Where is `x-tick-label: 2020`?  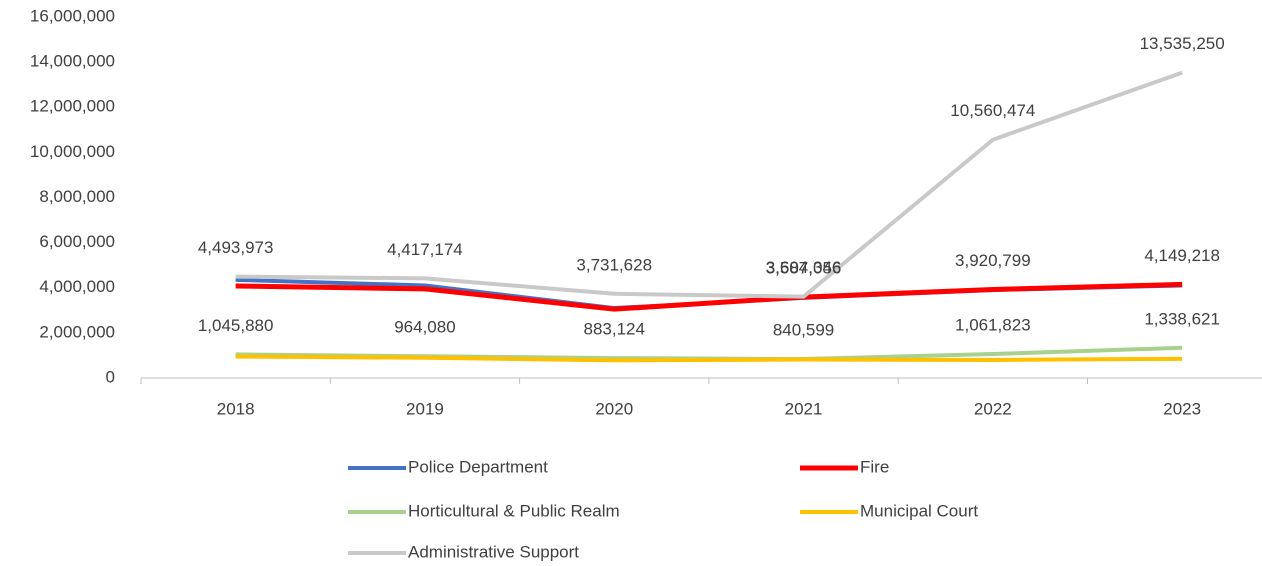
x-tick-label: 2020 is located at coordinates (614, 408).